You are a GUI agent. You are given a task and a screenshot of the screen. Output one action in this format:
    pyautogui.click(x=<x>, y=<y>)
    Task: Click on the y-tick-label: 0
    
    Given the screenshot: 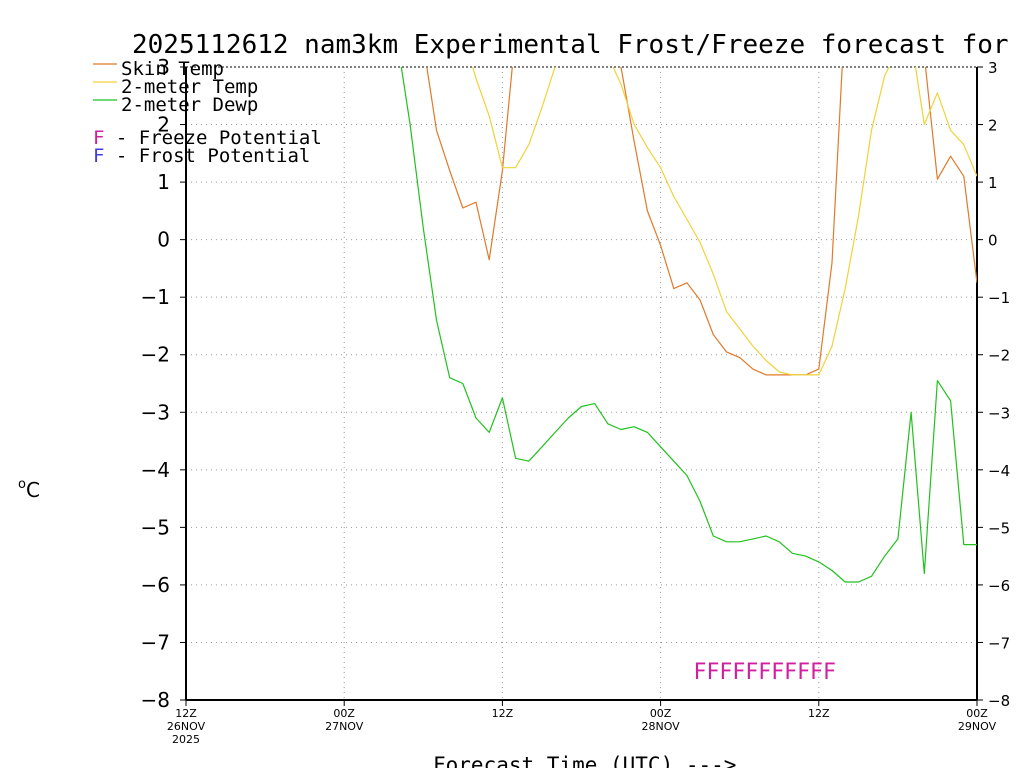 What is the action you would take?
    pyautogui.click(x=163, y=240)
    